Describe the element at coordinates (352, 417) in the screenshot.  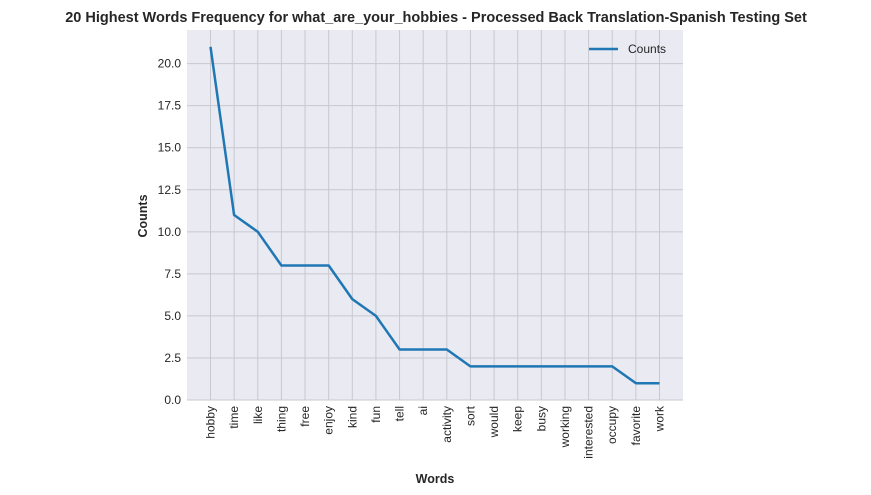
I see `x-tick-label: kind` at that location.